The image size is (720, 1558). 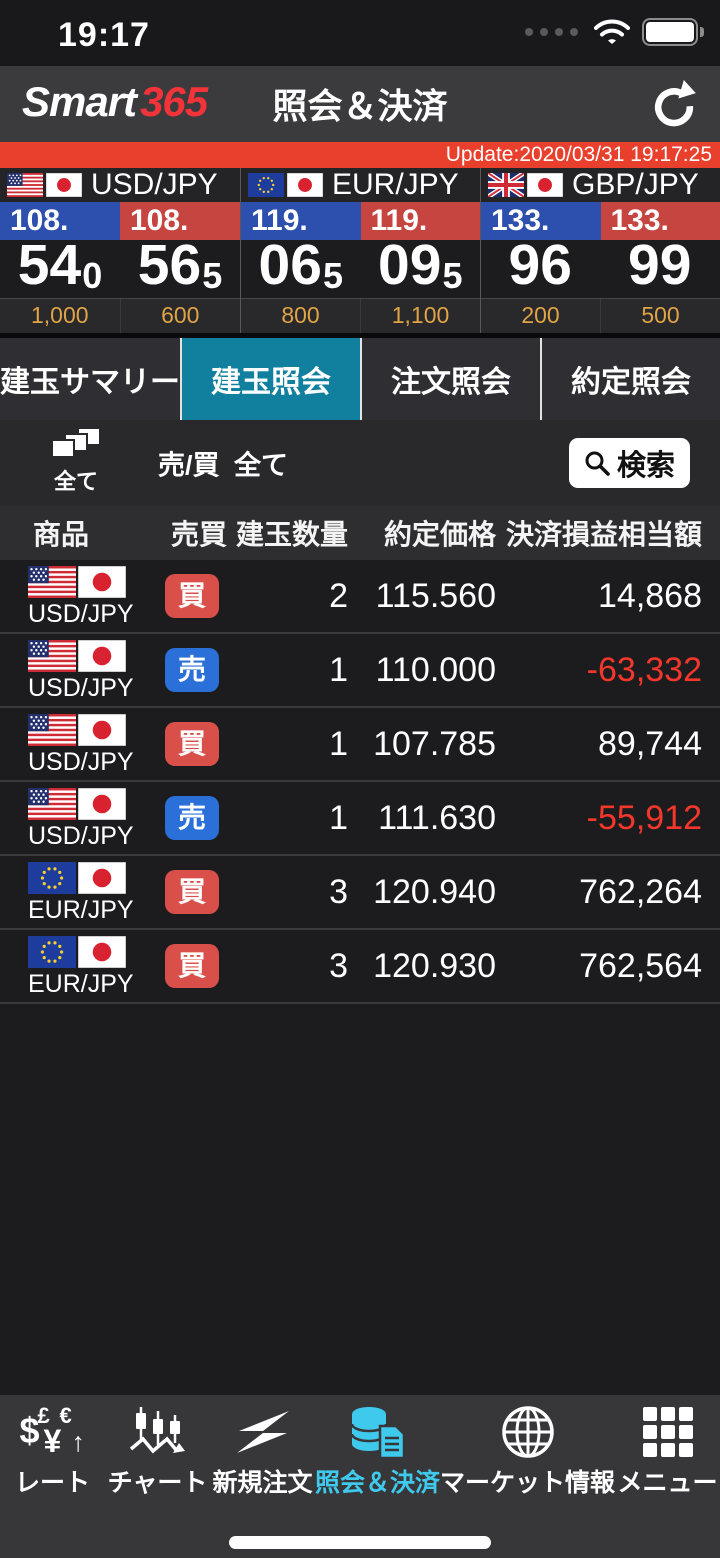 What do you see at coordinates (90, 379) in the screenshot?
I see `tab-position-summary: 建玉サマリー` at bounding box center [90, 379].